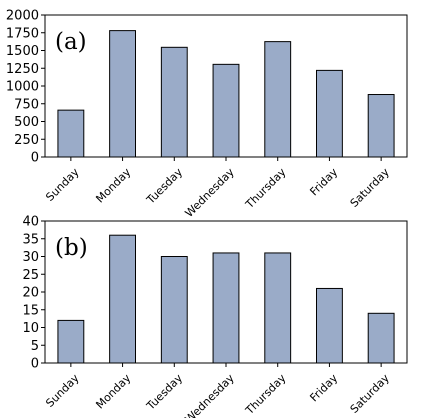 The image size is (428, 418). Describe the element at coordinates (30, 257) in the screenshot. I see `y-tick-label: 30` at that location.